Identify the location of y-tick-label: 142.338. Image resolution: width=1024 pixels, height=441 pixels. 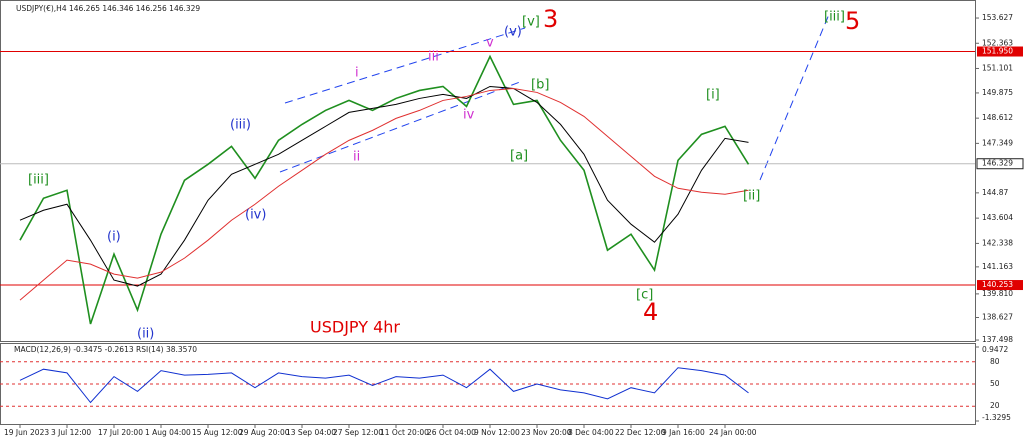
(997, 242).